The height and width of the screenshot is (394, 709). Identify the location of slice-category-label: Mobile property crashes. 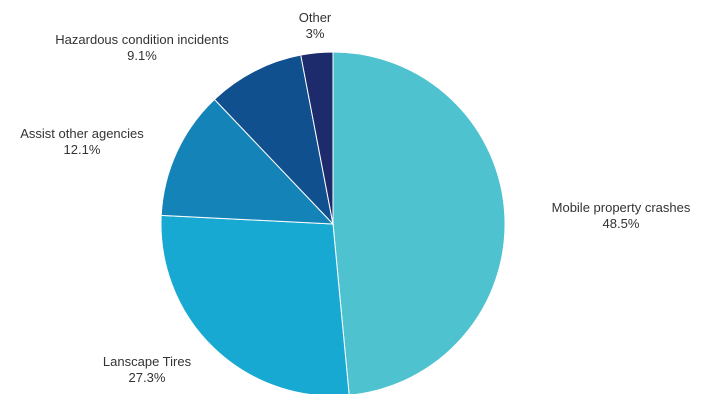
(621, 207).